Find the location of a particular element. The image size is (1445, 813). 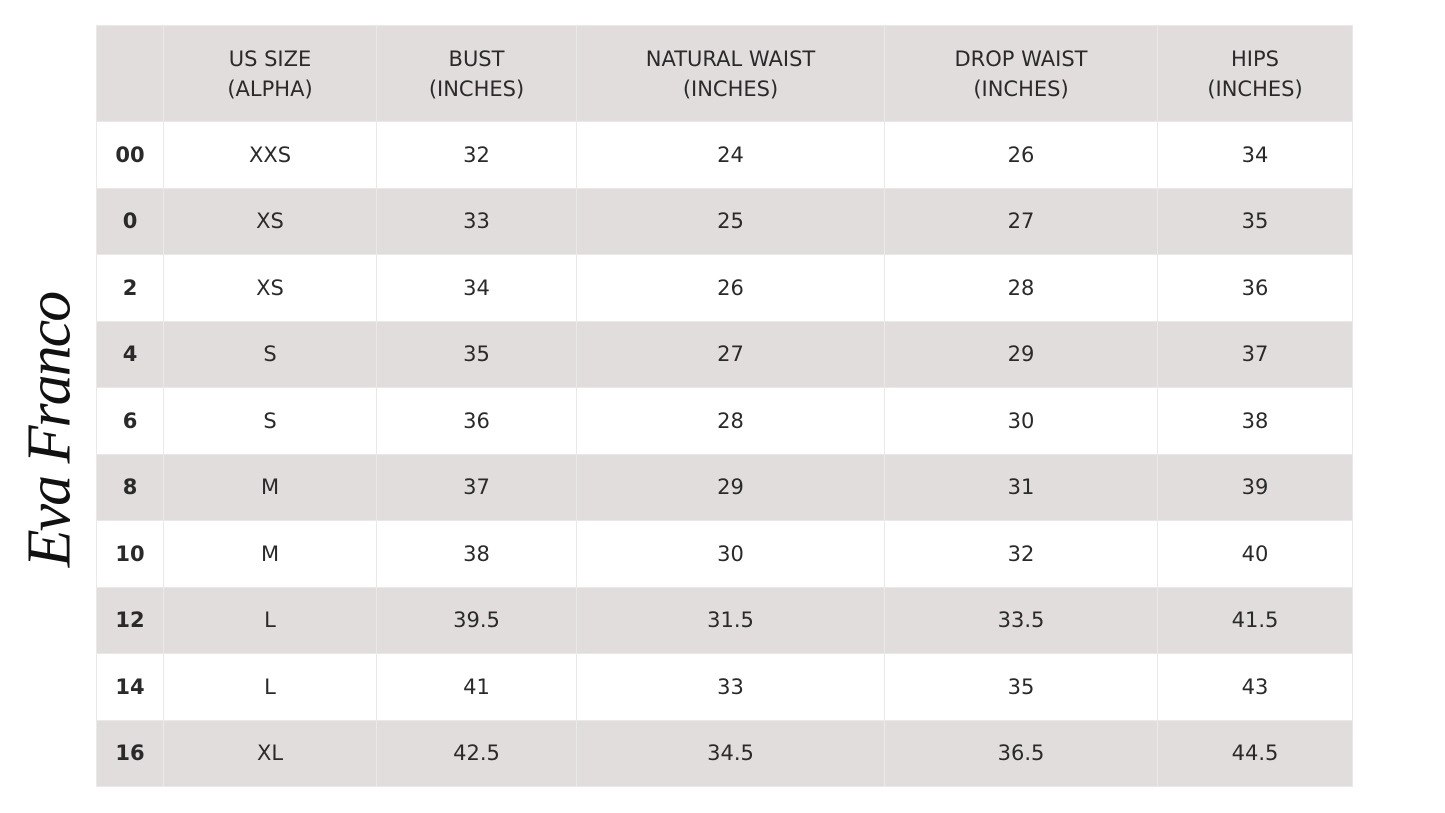

us-size: 8 is located at coordinates (130, 487).